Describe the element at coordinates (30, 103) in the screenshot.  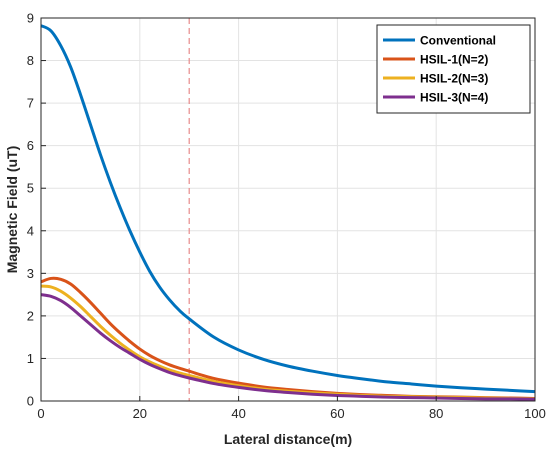
I see `y-tick-label: 7` at that location.